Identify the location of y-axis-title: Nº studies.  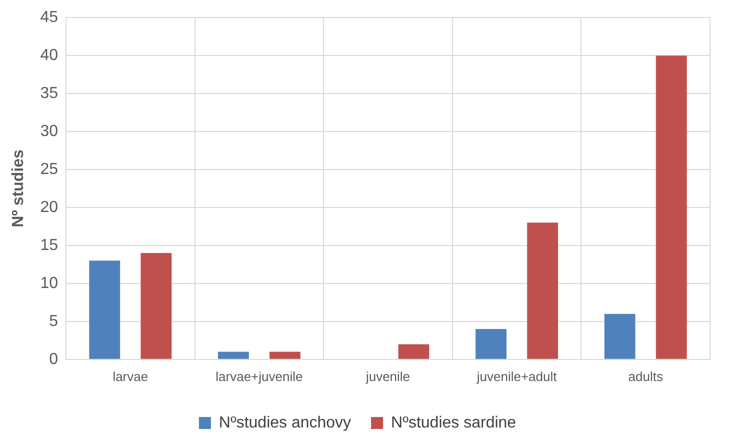
(19, 188).